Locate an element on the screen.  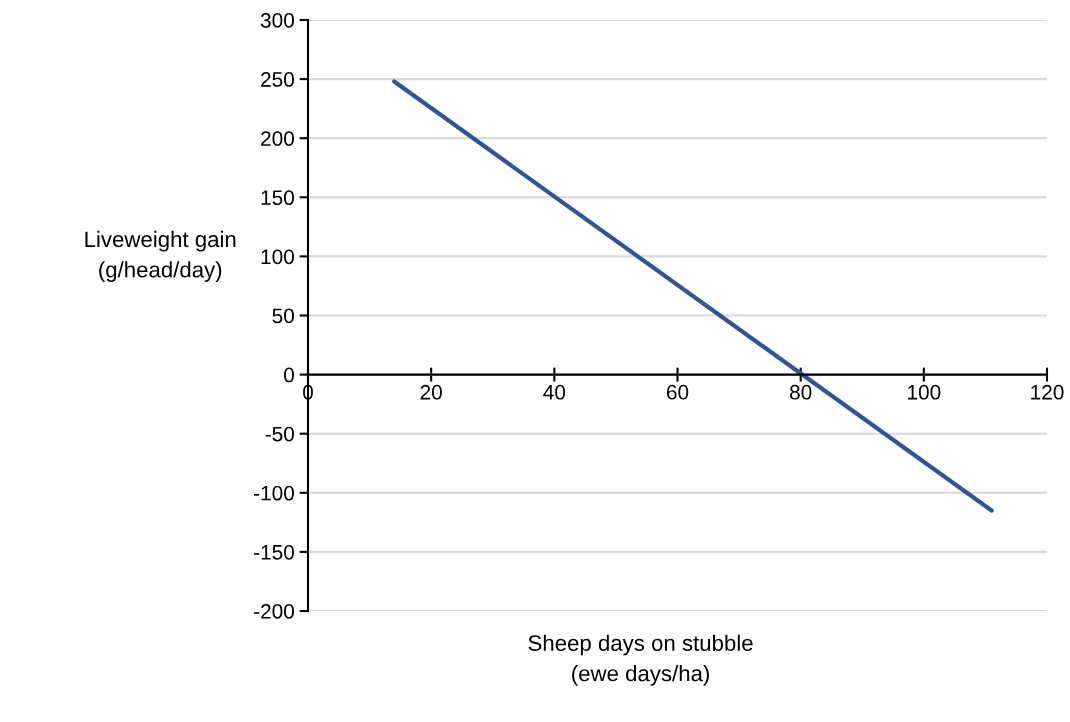
x-tick-label: 80 is located at coordinates (800, 392).